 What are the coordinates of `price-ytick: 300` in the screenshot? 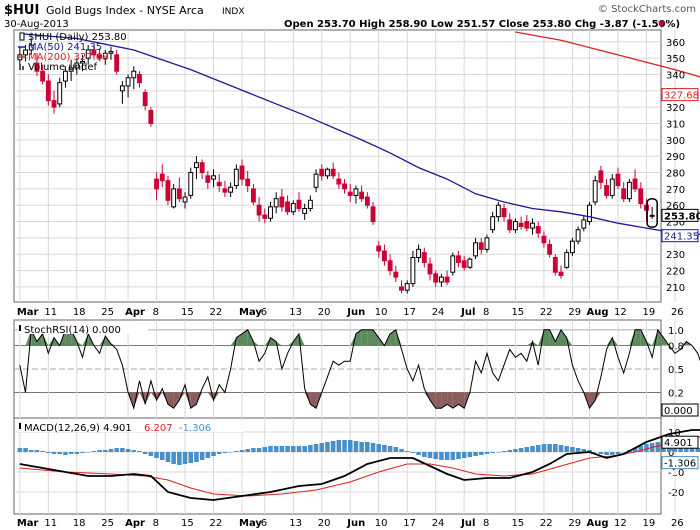 It's located at (675, 141).